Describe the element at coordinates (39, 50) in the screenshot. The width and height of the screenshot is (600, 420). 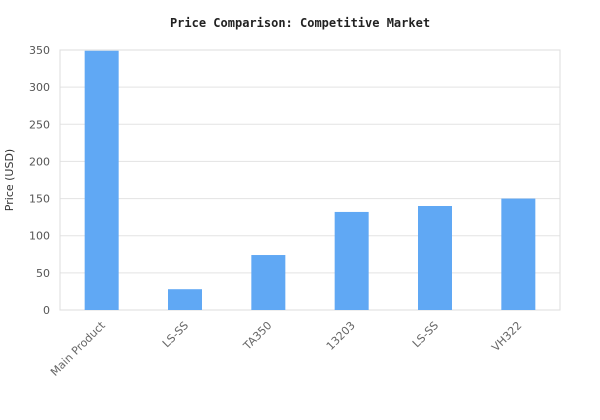
I see `y-tick-label: 350` at that location.